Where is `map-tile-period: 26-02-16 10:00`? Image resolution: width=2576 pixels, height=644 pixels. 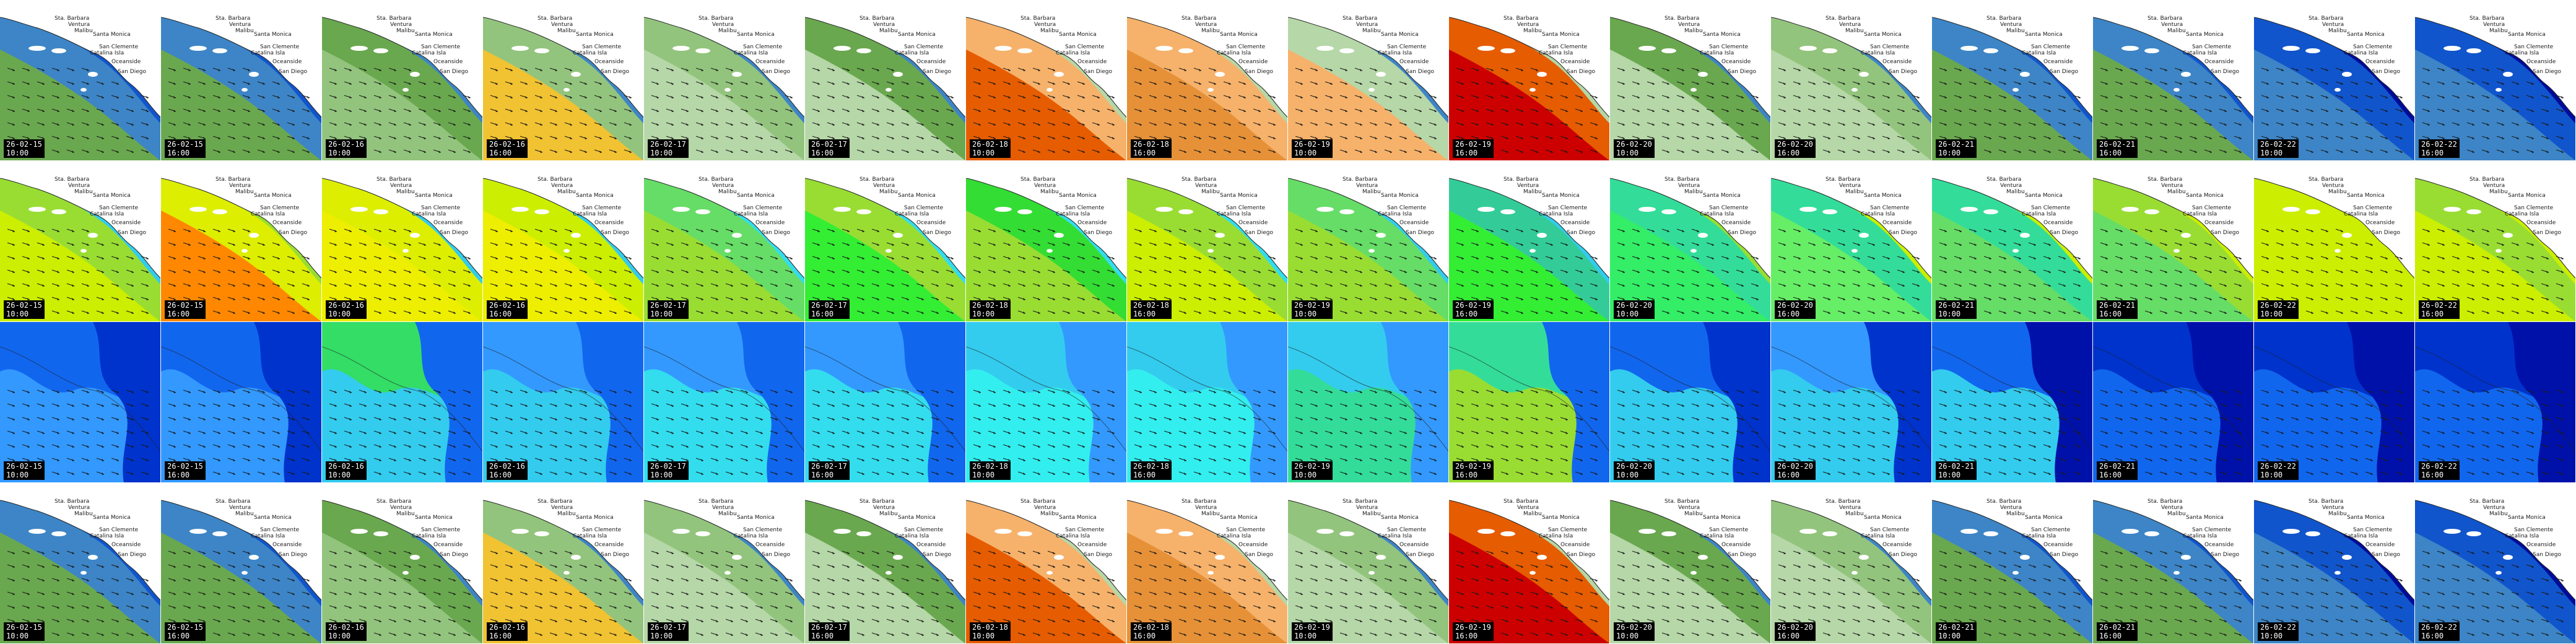
map-tile-period: 26-02-16 10:00 is located at coordinates (402, 402).